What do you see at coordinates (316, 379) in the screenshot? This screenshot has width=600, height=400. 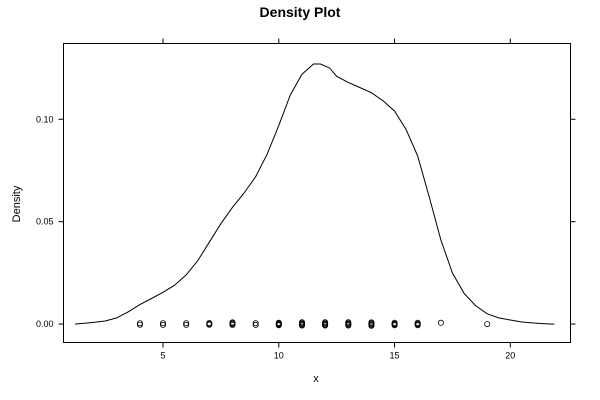 I see `x-axis-label: x` at bounding box center [316, 379].